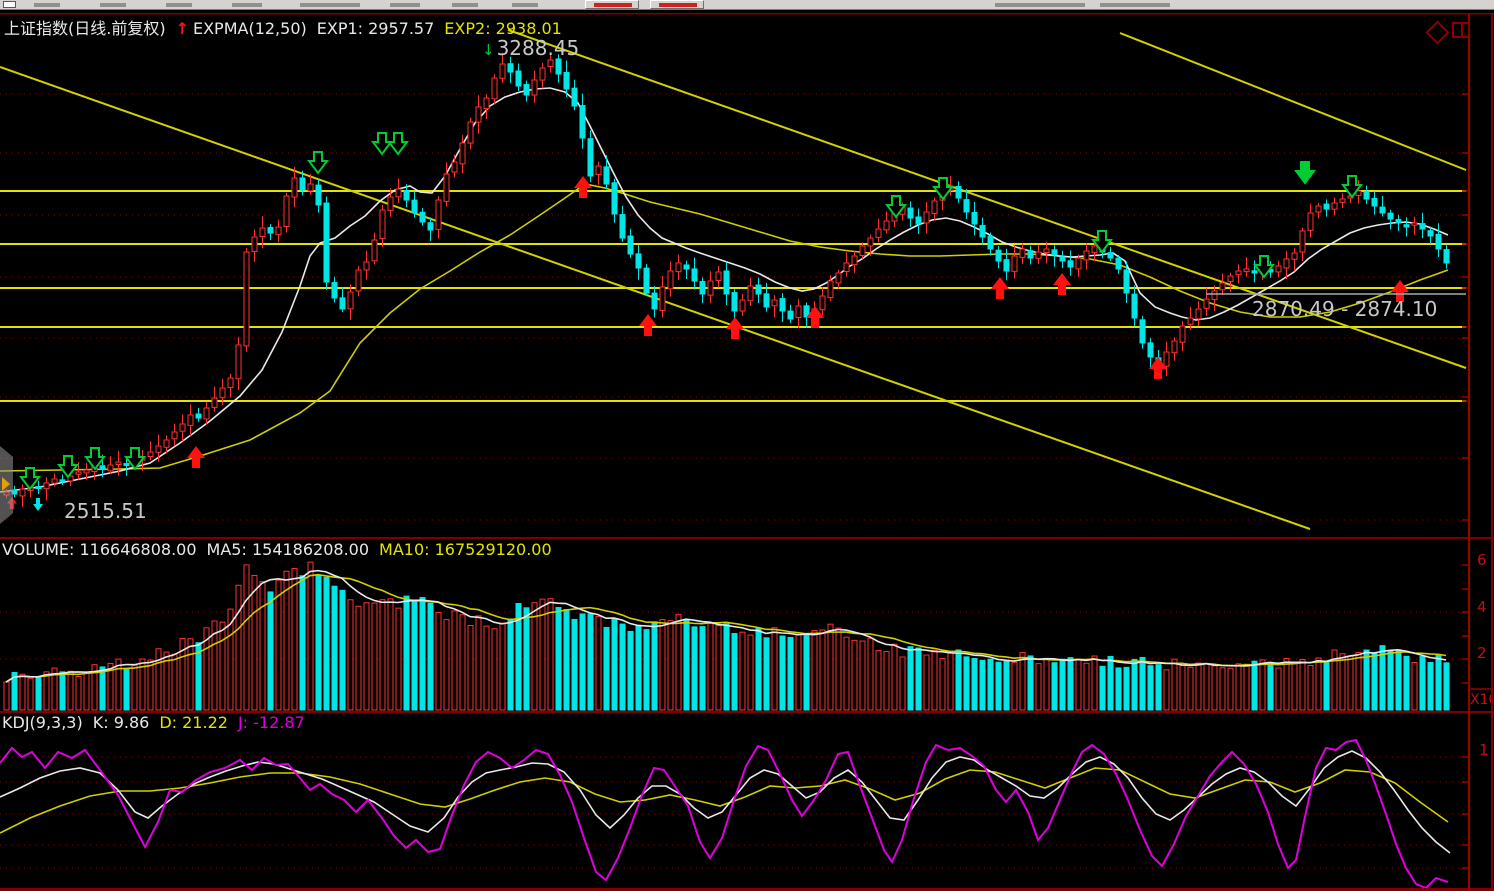 This screenshot has height=891, width=1494. Describe the element at coordinates (182, 28) in the screenshot. I see `trend-up-icon: ↑` at that location.